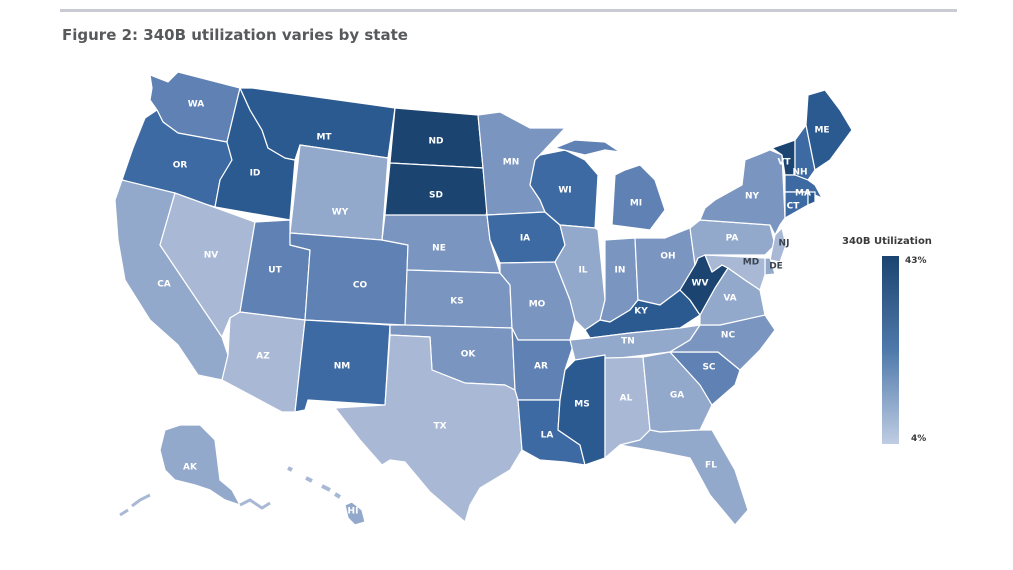 Image resolution: width=1013 pixels, height=570 pixels. Describe the element at coordinates (324, 138) in the screenshot. I see `label-MT: MT` at that location.